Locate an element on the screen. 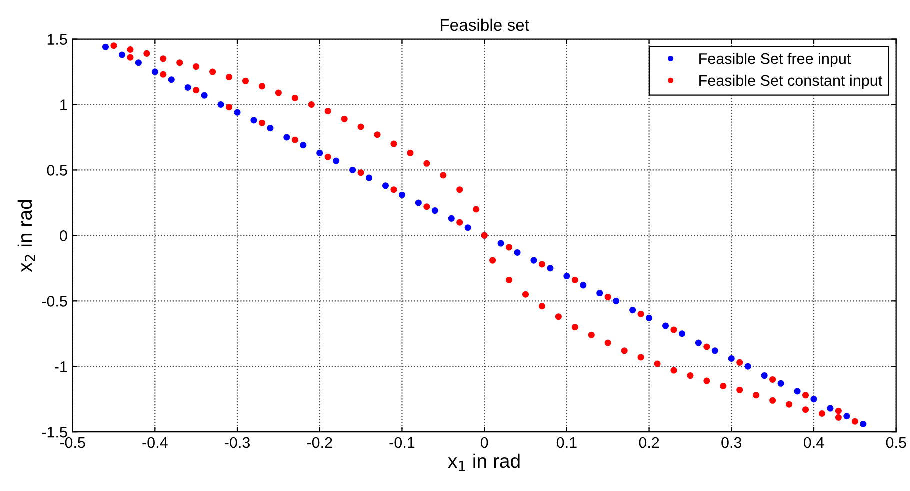 The image size is (910, 491). x-tick-label: -0.2 is located at coordinates (319, 442).